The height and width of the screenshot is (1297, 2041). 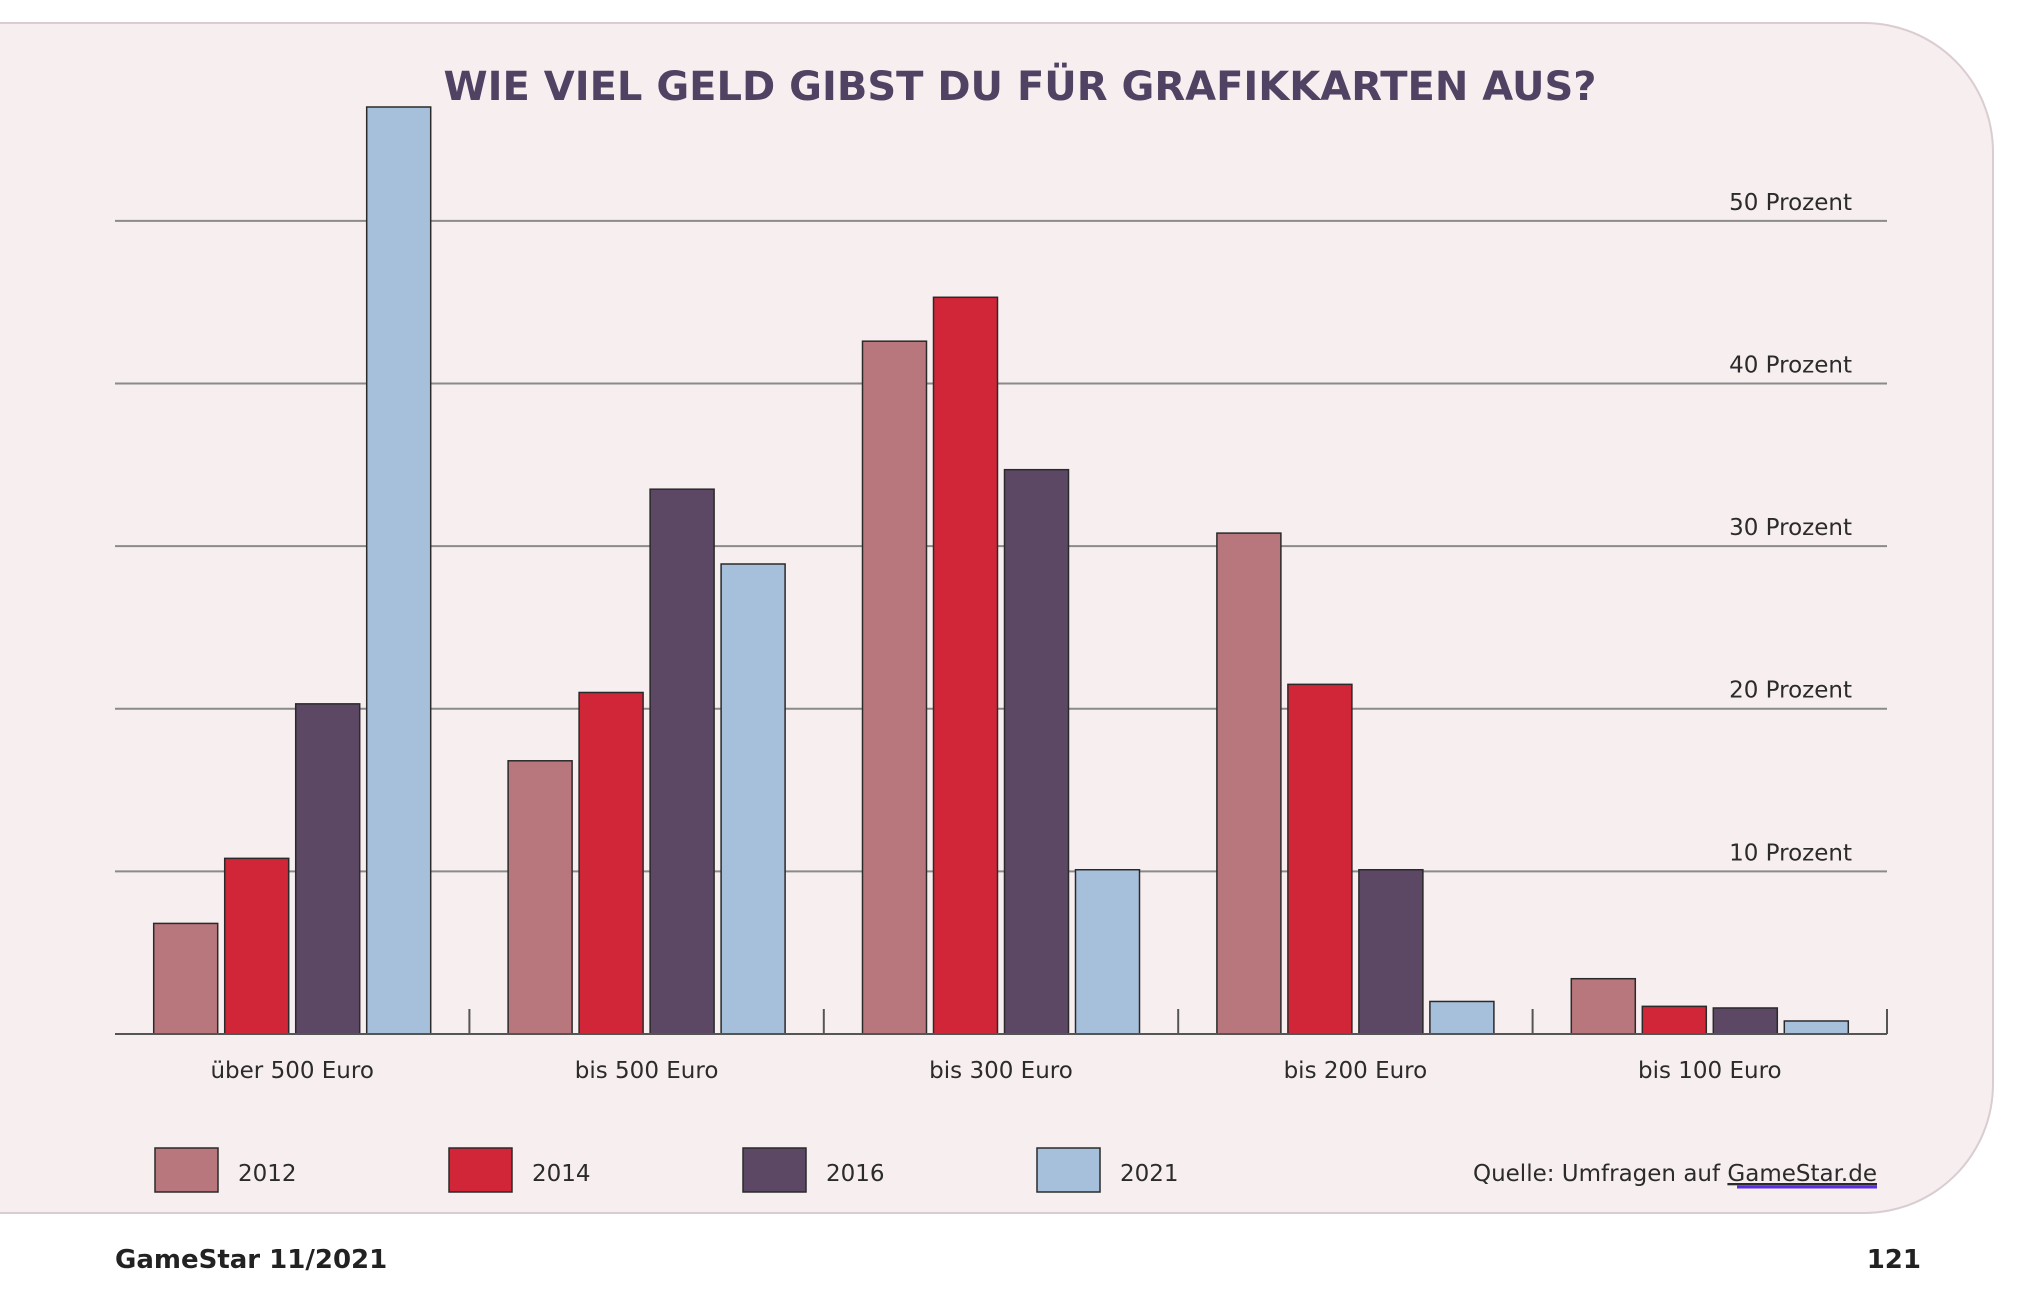 I want to click on legend-swatch-2016, so click(x=774, y=1170).